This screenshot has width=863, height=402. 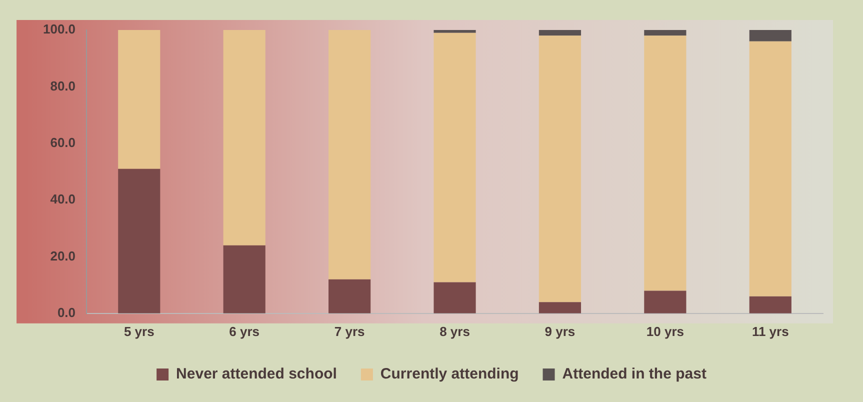 What do you see at coordinates (560, 331) in the screenshot?
I see `x-tick-label: 9 yrs` at bounding box center [560, 331].